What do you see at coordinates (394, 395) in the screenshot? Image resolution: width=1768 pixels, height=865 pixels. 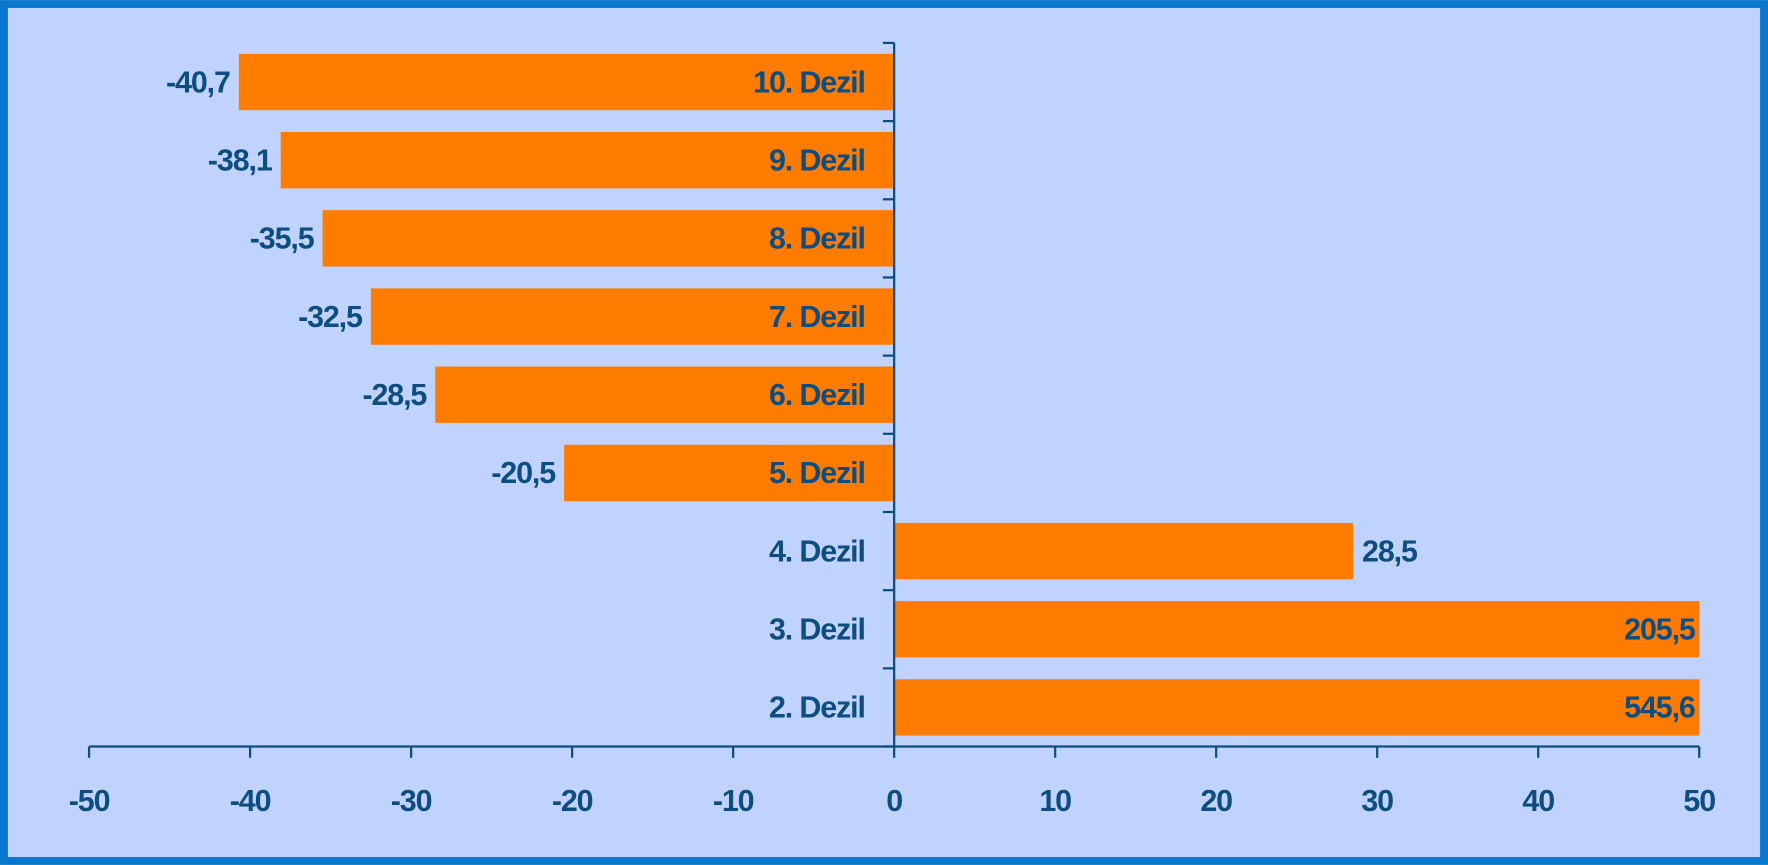 I see `value-label: -28,5` at bounding box center [394, 395].